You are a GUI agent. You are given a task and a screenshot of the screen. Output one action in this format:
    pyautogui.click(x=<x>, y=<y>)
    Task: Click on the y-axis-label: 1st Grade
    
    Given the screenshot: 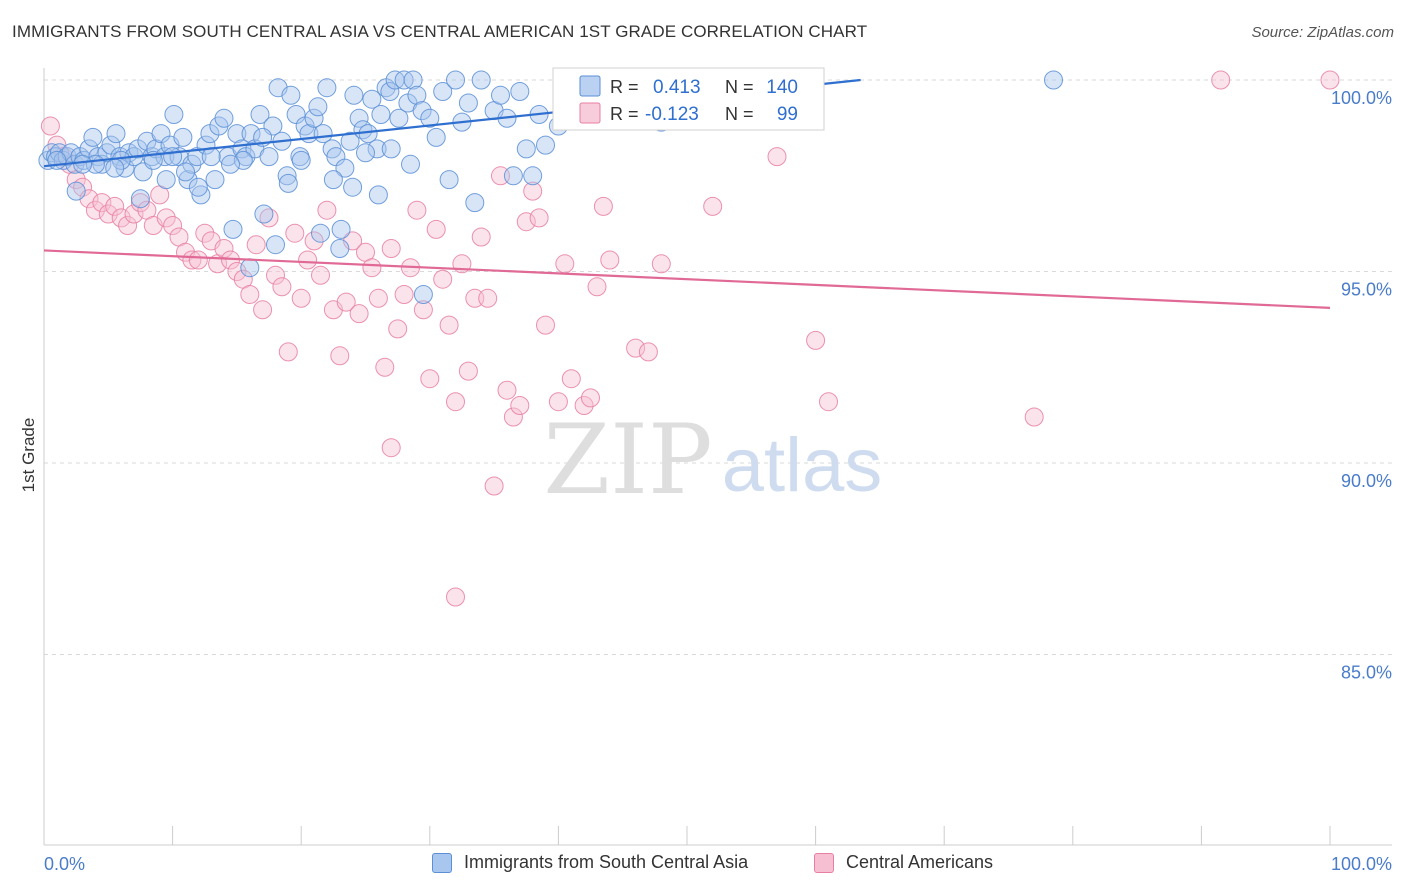 What is the action you would take?
    pyautogui.click(x=28, y=455)
    